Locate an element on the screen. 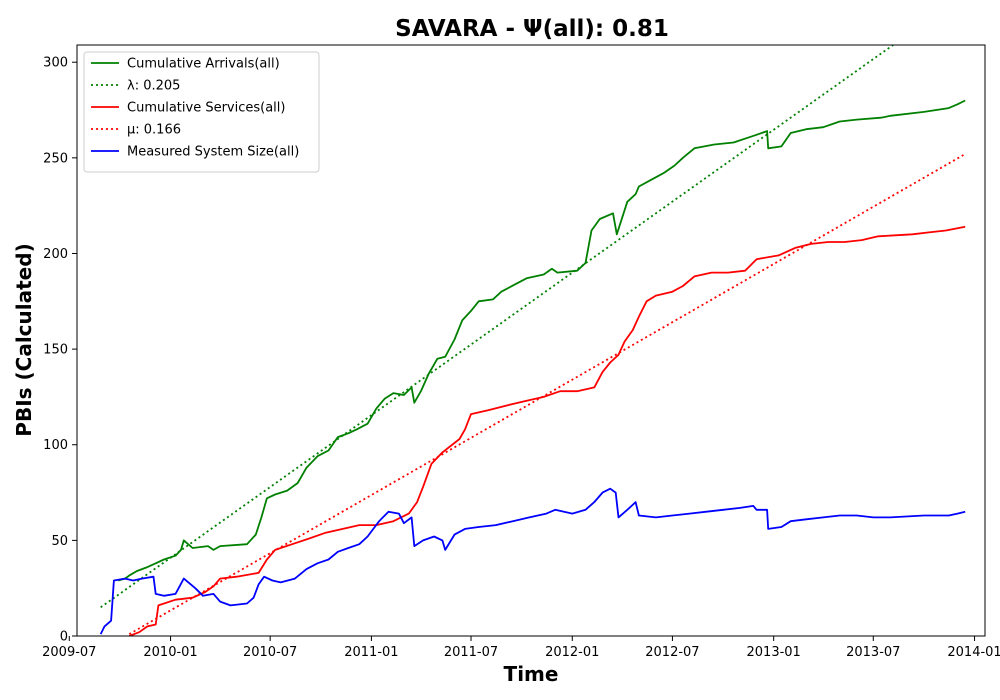 The image size is (1000, 700). x-tick-label: 2010-01 is located at coordinates (170, 652).